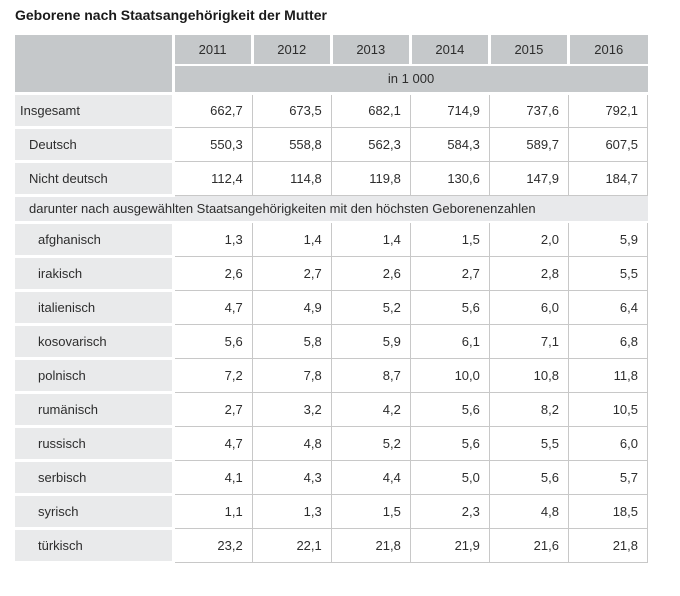 This screenshot has height=596, width=680. I want to click on row-label: italienisch, so click(95, 307).